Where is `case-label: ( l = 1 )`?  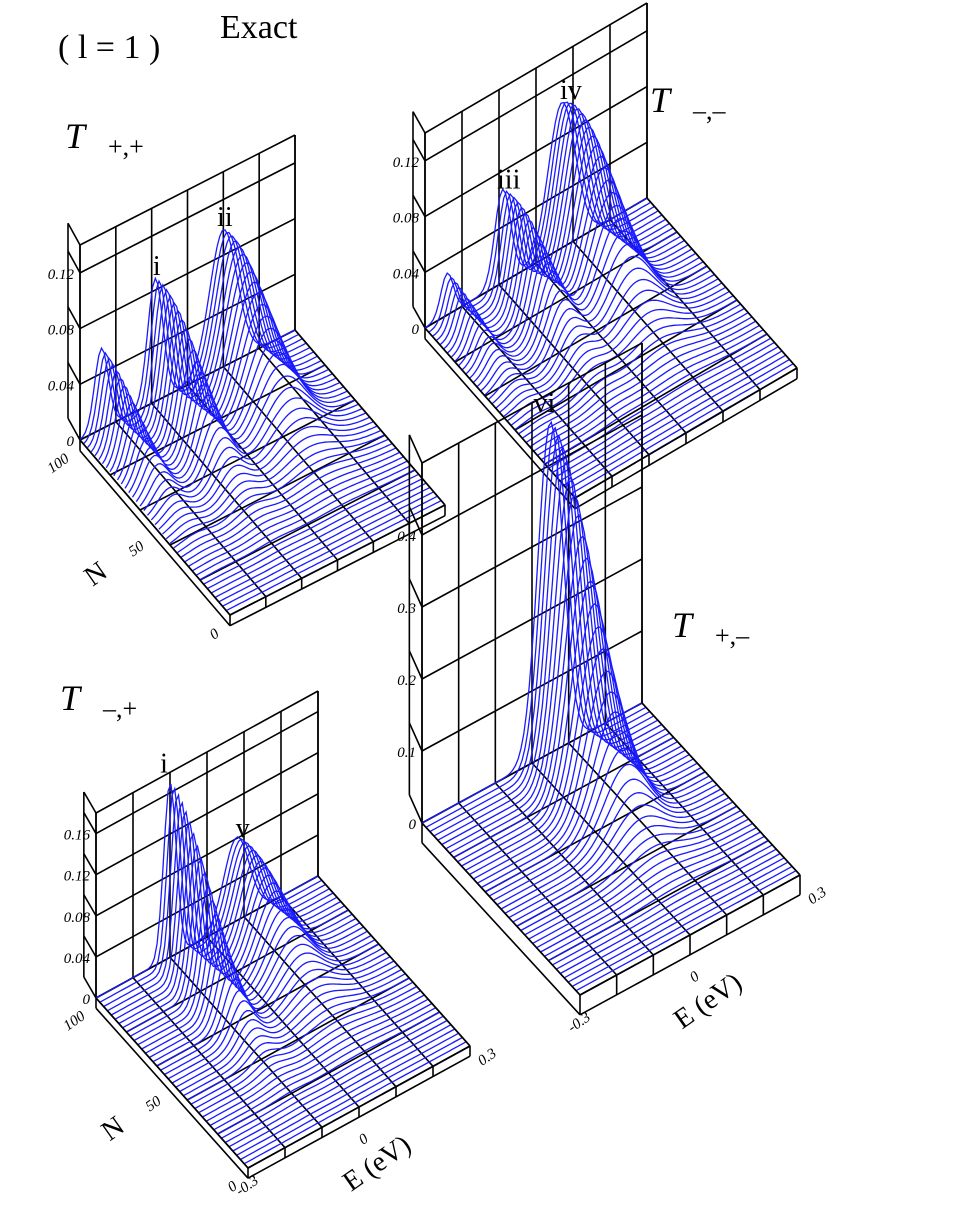 case-label: ( l = 1 ) is located at coordinates (109, 47).